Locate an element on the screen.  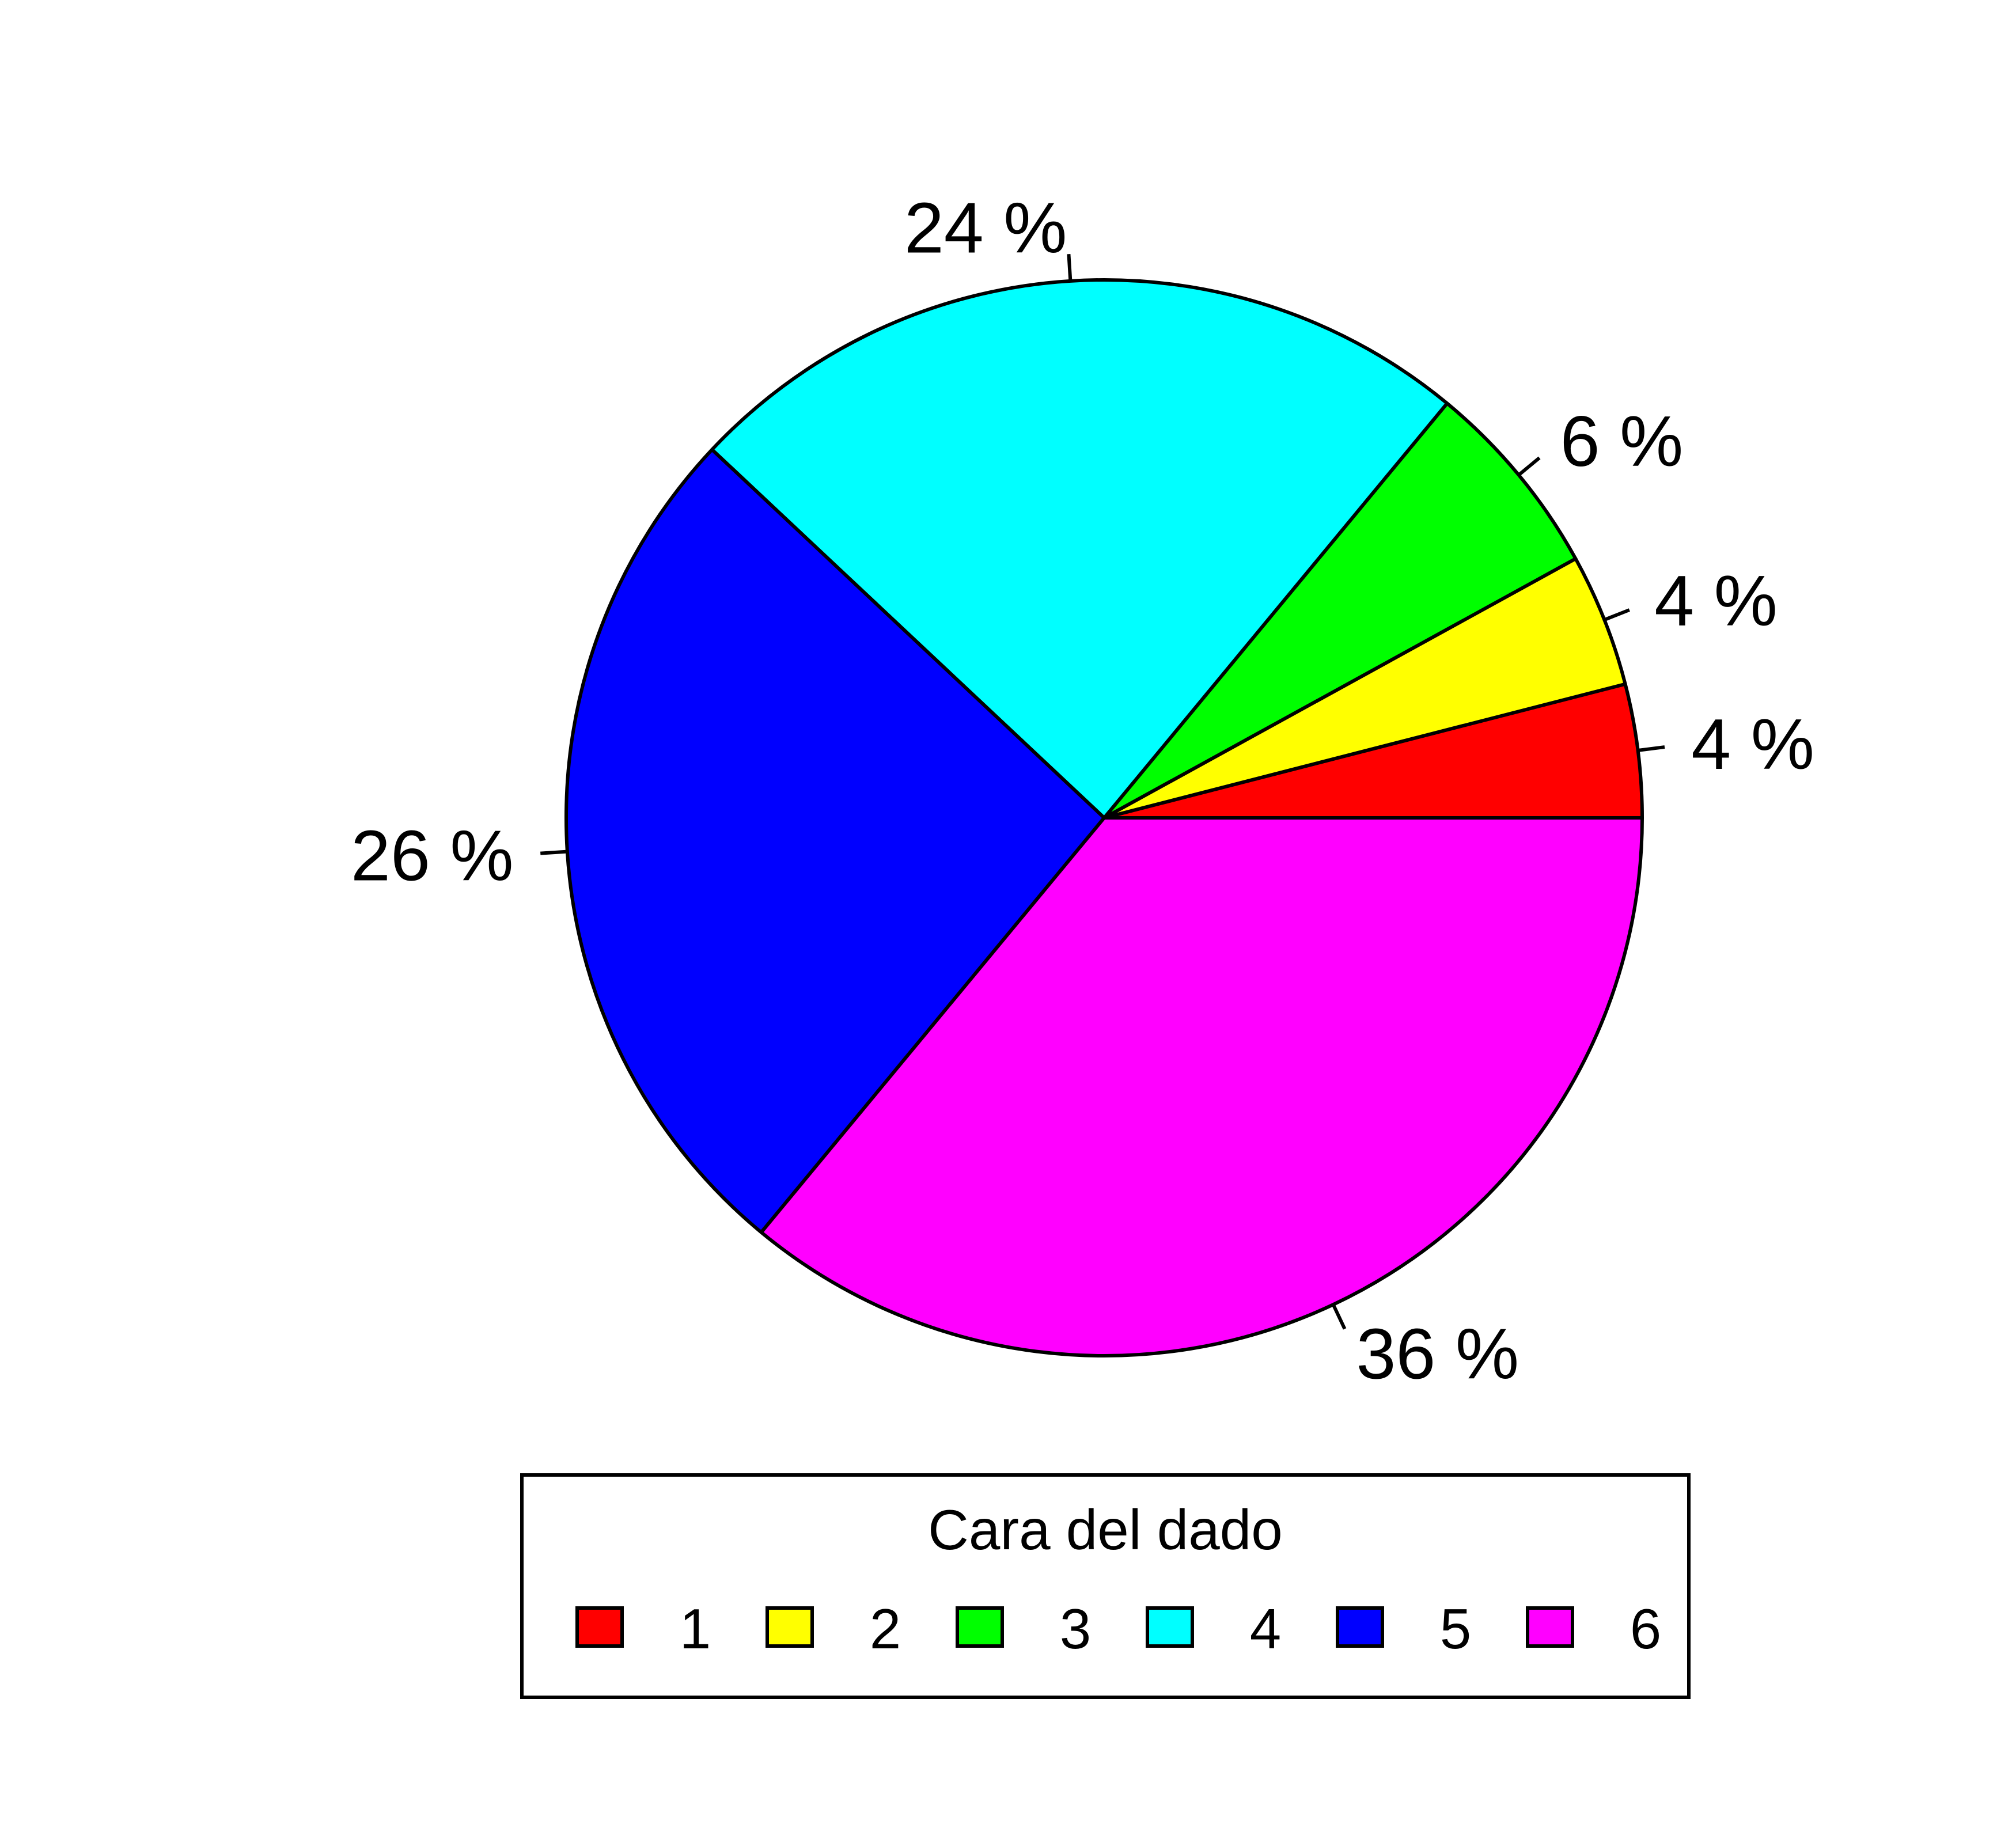
legend-label-3: 3 is located at coordinates (1076, 1628).